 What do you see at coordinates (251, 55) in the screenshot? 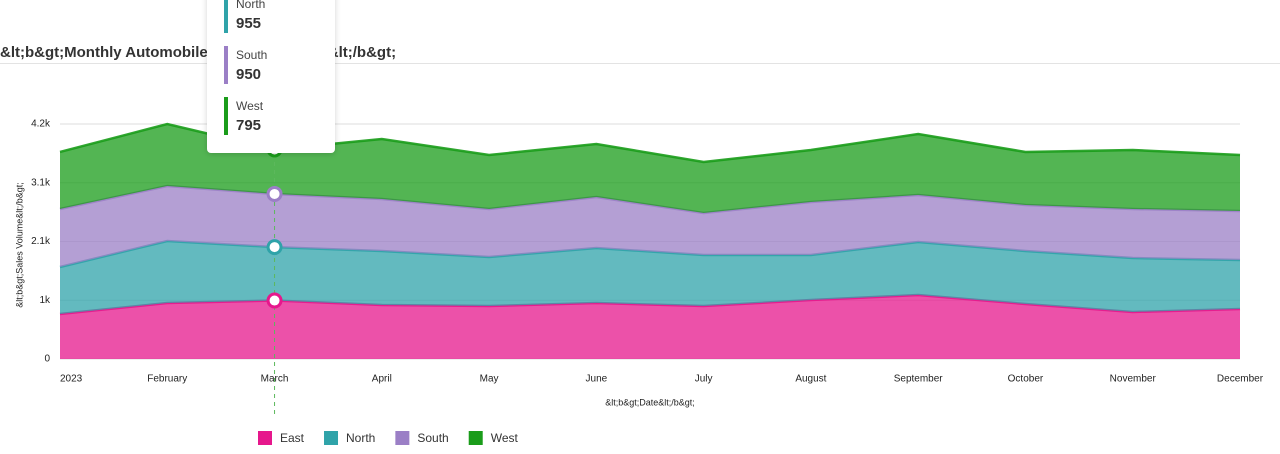
I see `tooltip-name: South` at bounding box center [251, 55].